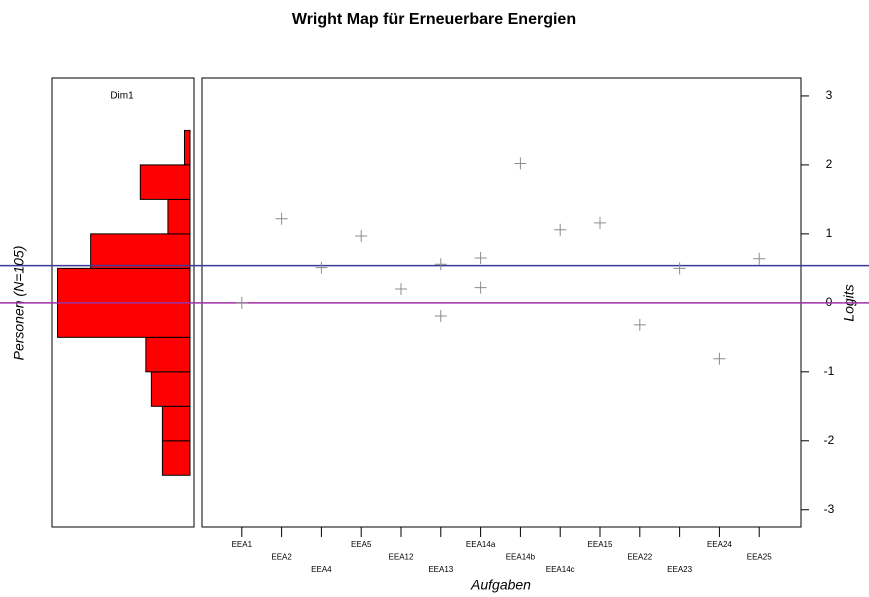 The width and height of the screenshot is (869, 597). What do you see at coordinates (500, 585) in the screenshot?
I see `x-axis-label: Aufgaben` at bounding box center [500, 585].